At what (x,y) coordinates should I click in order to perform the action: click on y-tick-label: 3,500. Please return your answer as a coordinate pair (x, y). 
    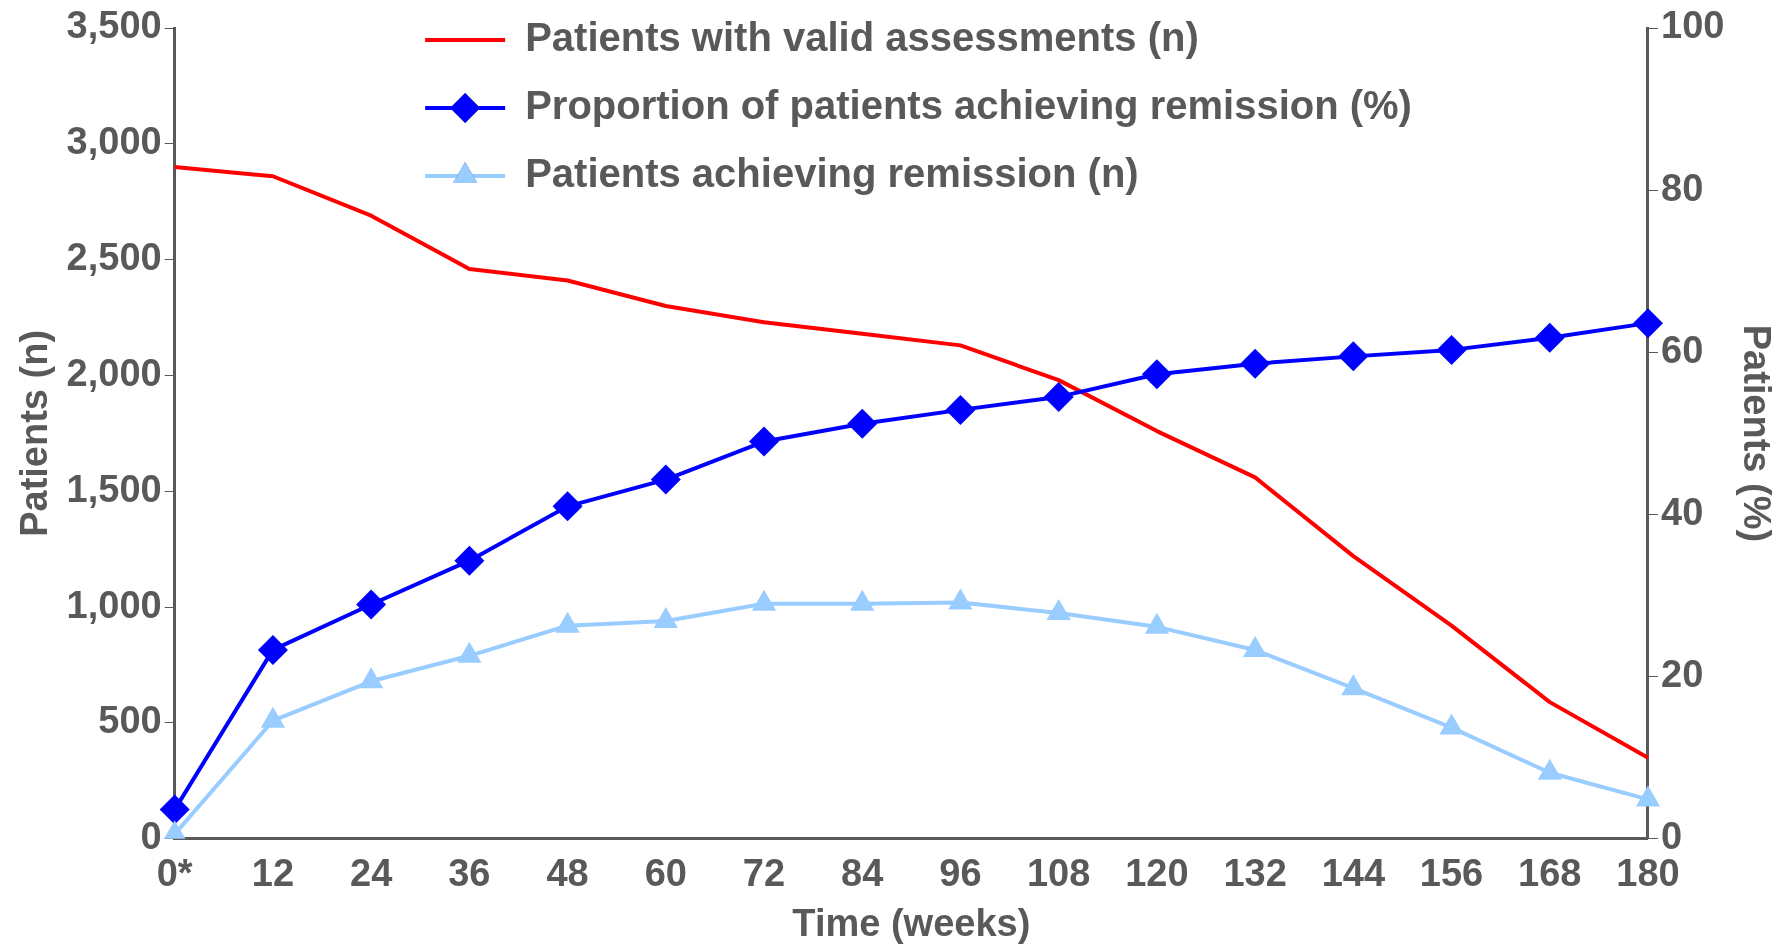
    Looking at the image, I should click on (114, 25).